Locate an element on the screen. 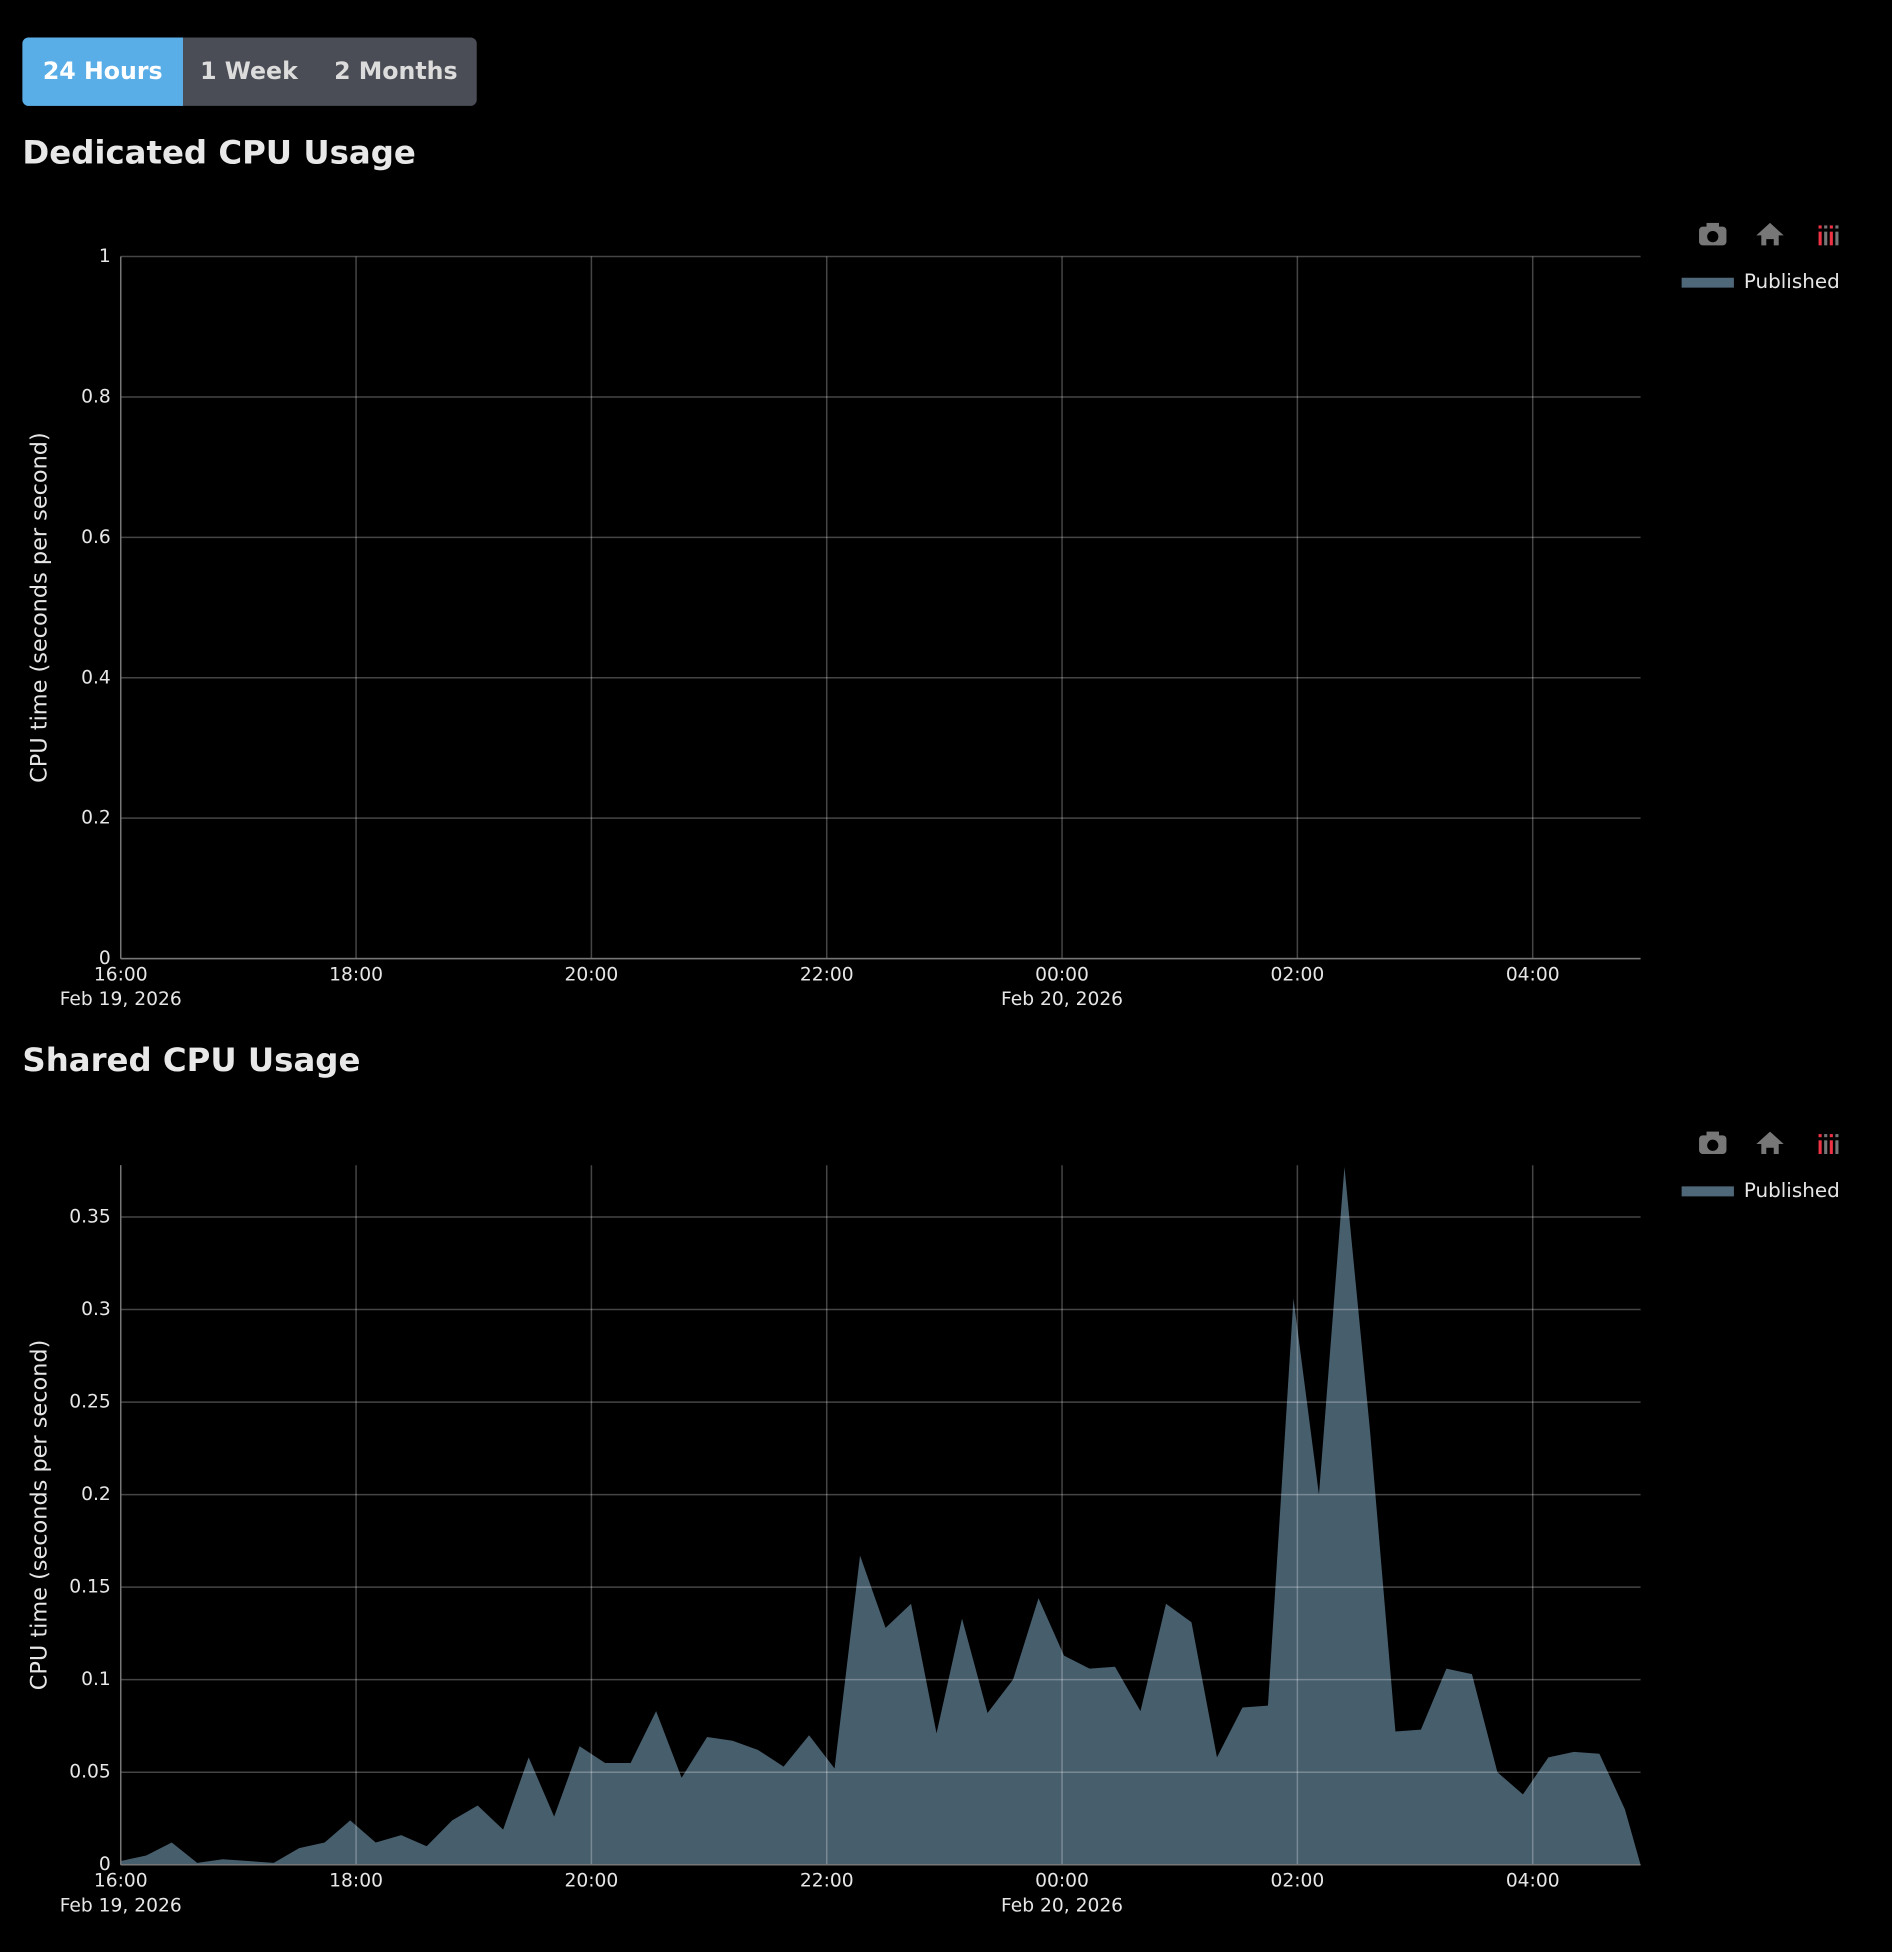 The width and height of the screenshot is (1892, 1952). range-button: 1 Week is located at coordinates (249, 71).